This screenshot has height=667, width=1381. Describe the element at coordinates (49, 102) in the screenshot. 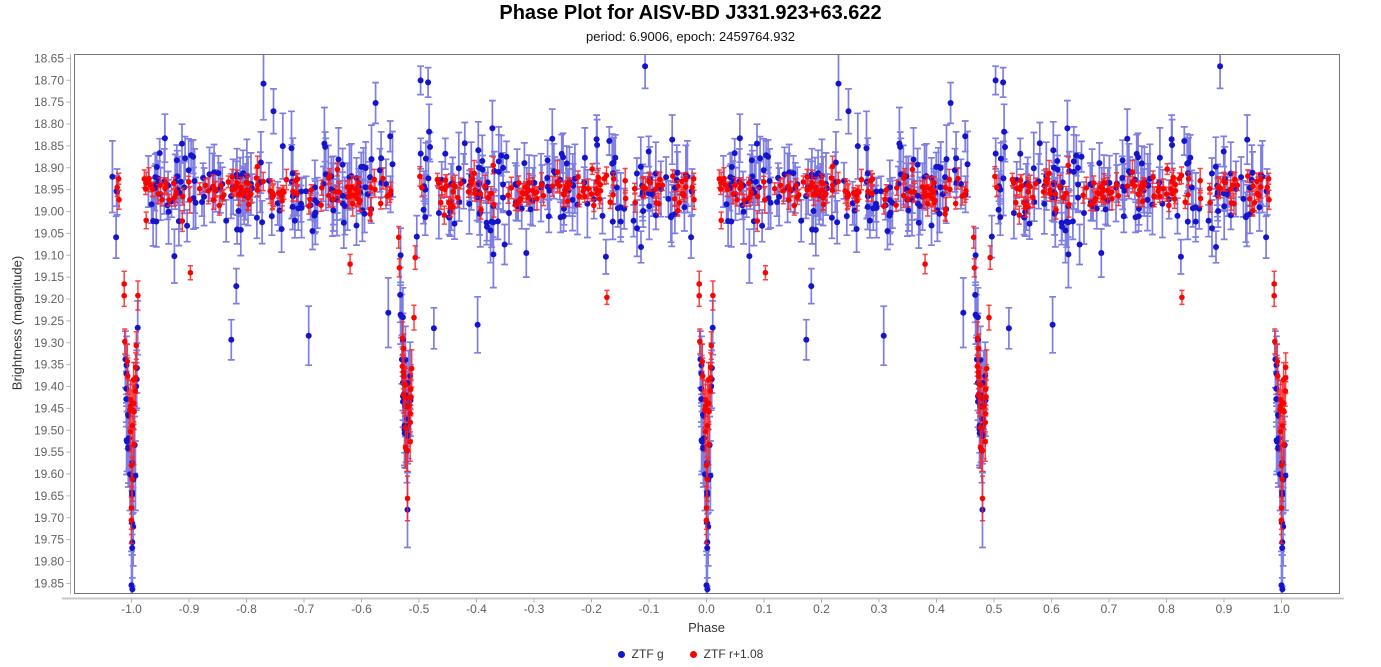

I see `y-tick-label: 18.75` at that location.